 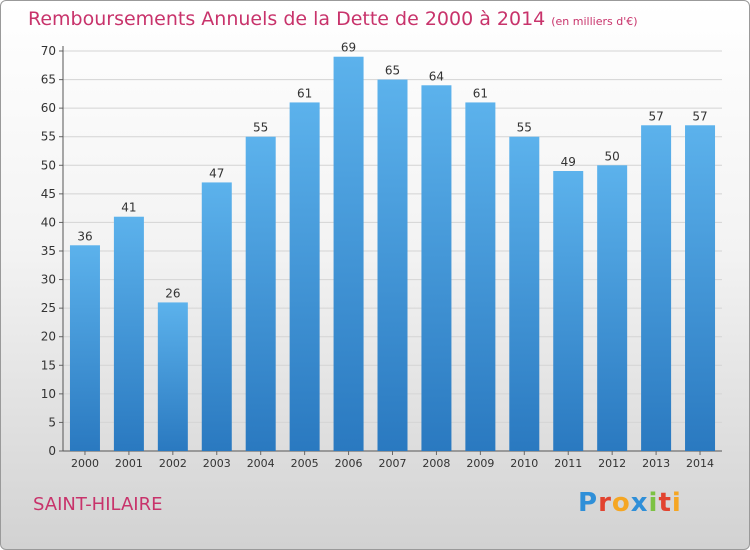 What do you see at coordinates (392, 71) in the screenshot?
I see `bar-value-label: 65` at bounding box center [392, 71].